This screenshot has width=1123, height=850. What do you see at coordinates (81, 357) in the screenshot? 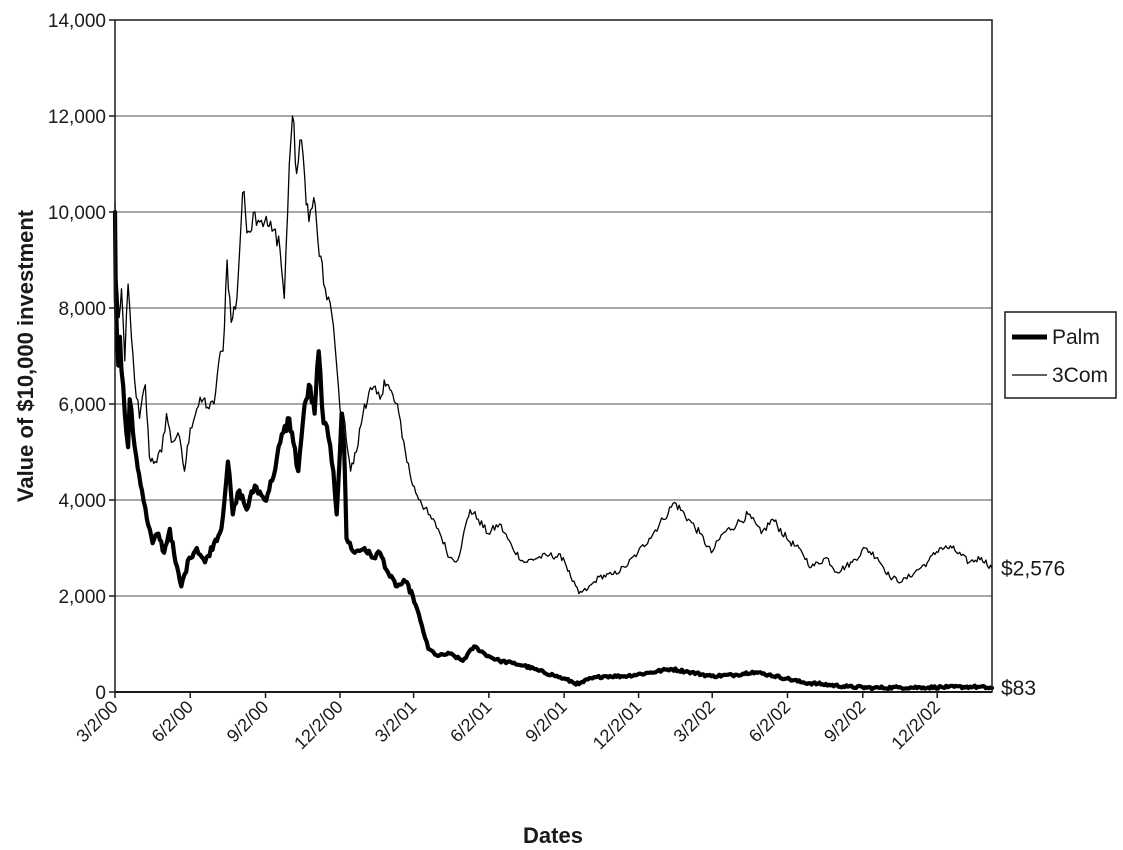
I see `y-axis-ticks: 0 2,000 4,000 6,000 8,000 10,000 12,000 14,000` at bounding box center [81, 357].